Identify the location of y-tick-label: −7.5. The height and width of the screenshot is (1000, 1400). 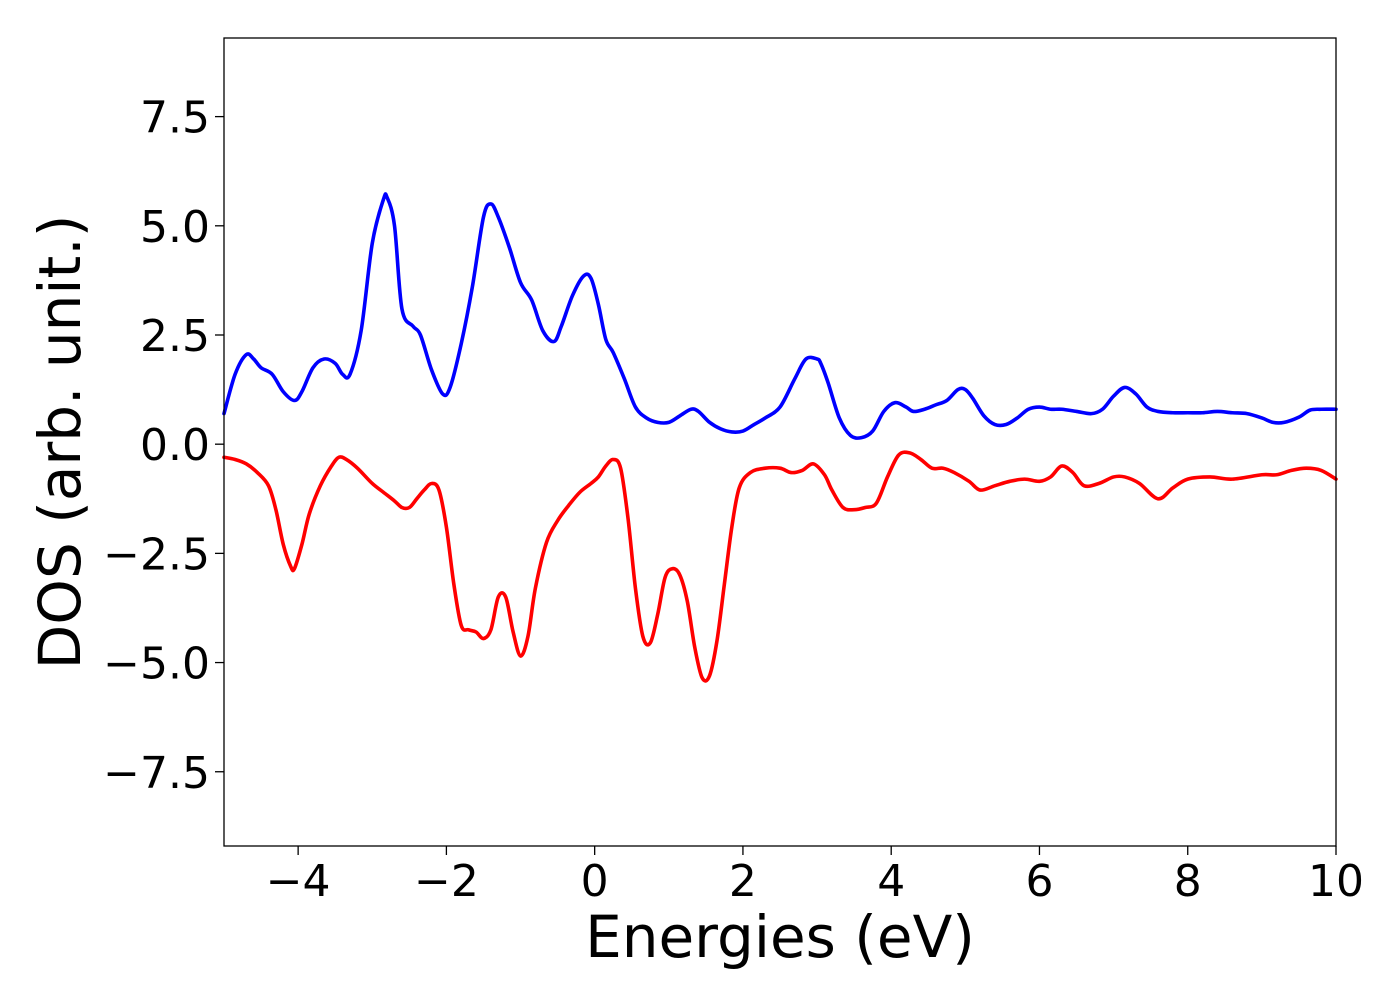
(156, 773).